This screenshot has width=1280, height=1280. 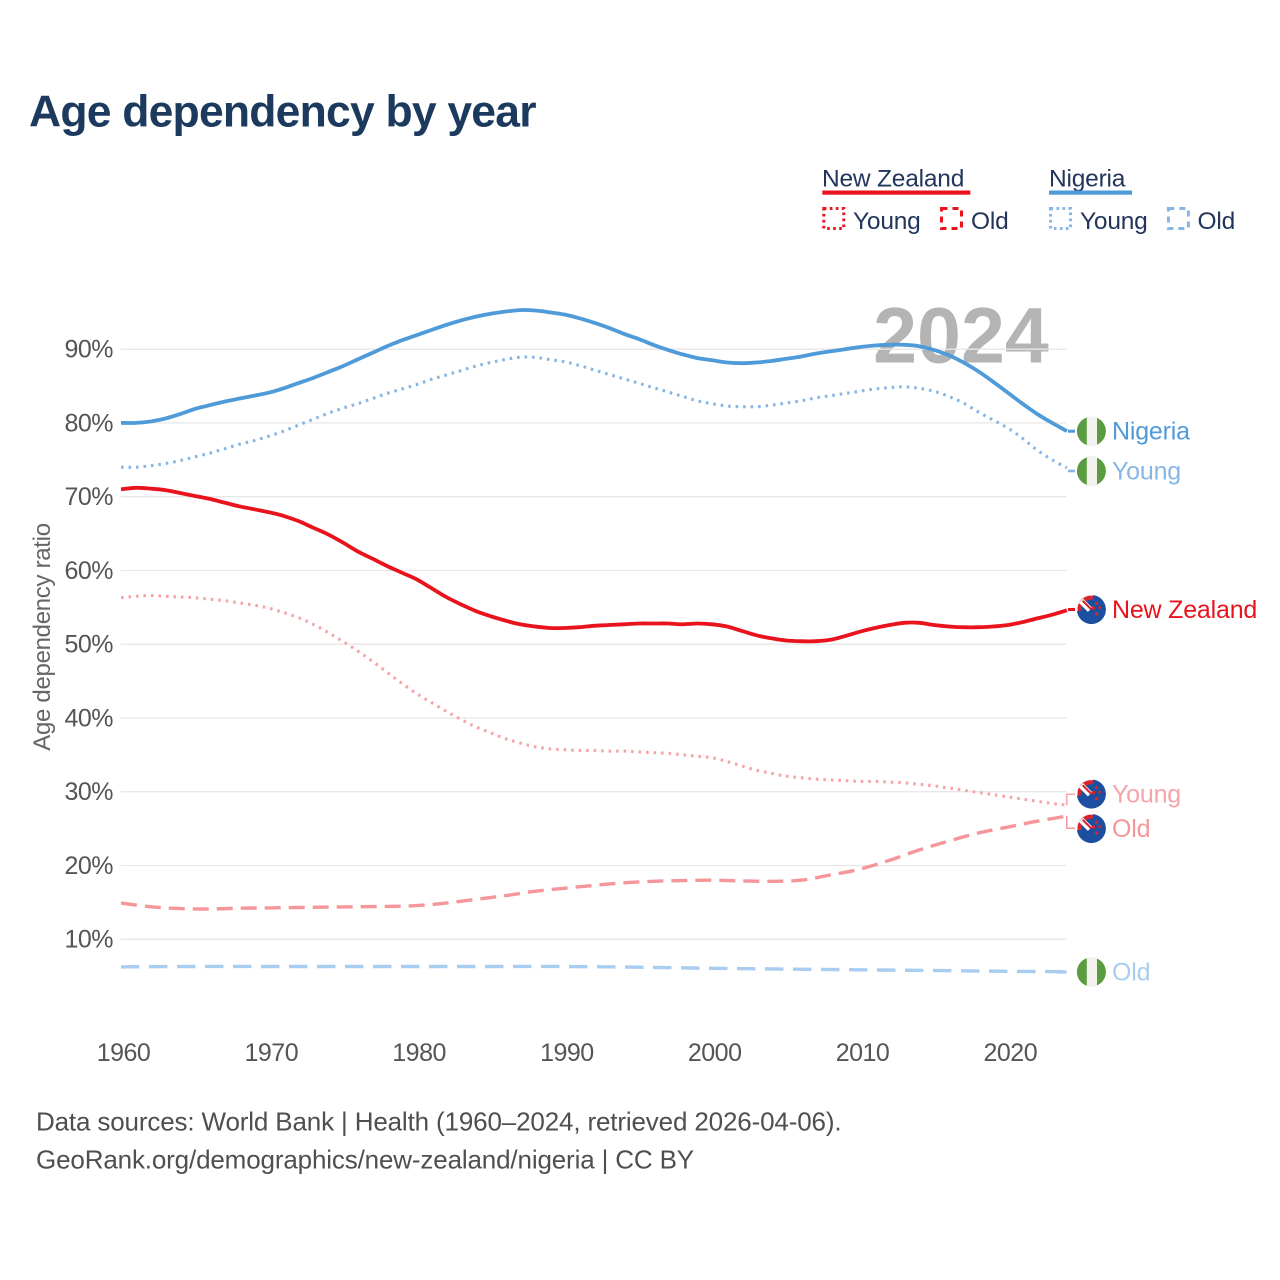 What do you see at coordinates (88, 719) in the screenshot?
I see `svg-text: 40%` at bounding box center [88, 719].